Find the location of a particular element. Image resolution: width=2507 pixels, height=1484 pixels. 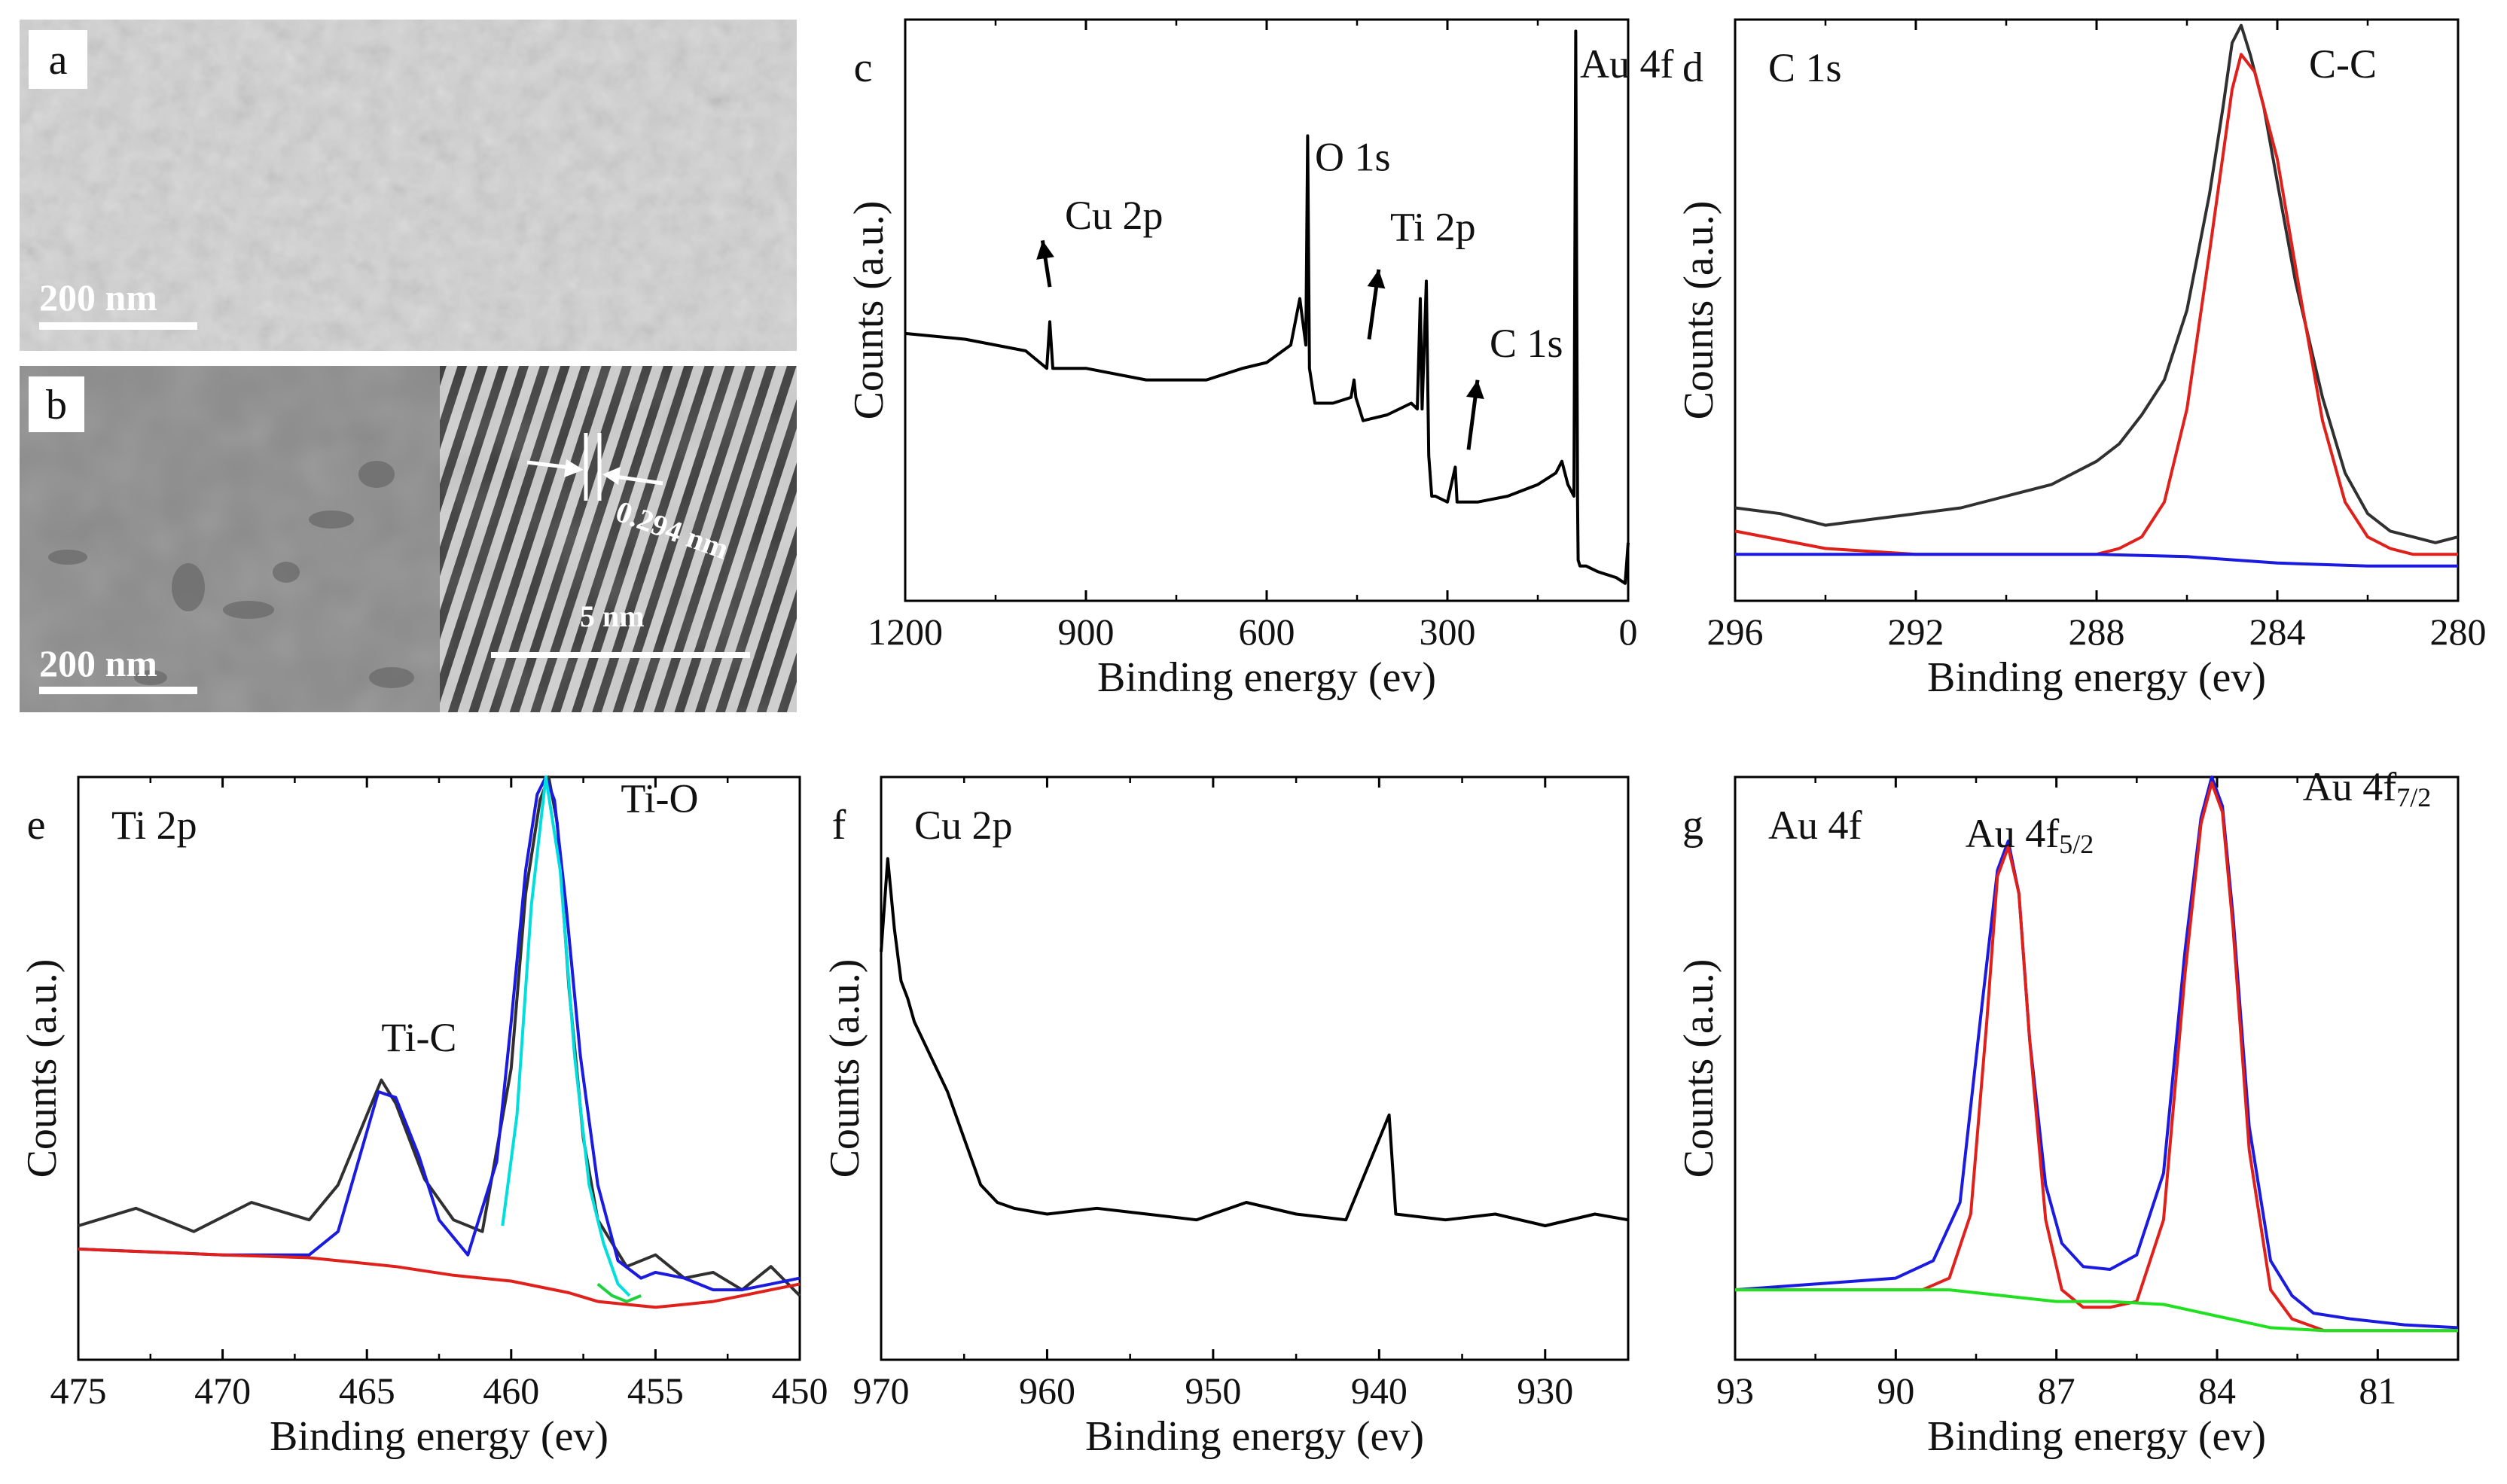

x-tick-label: 475 is located at coordinates (78, 1391).